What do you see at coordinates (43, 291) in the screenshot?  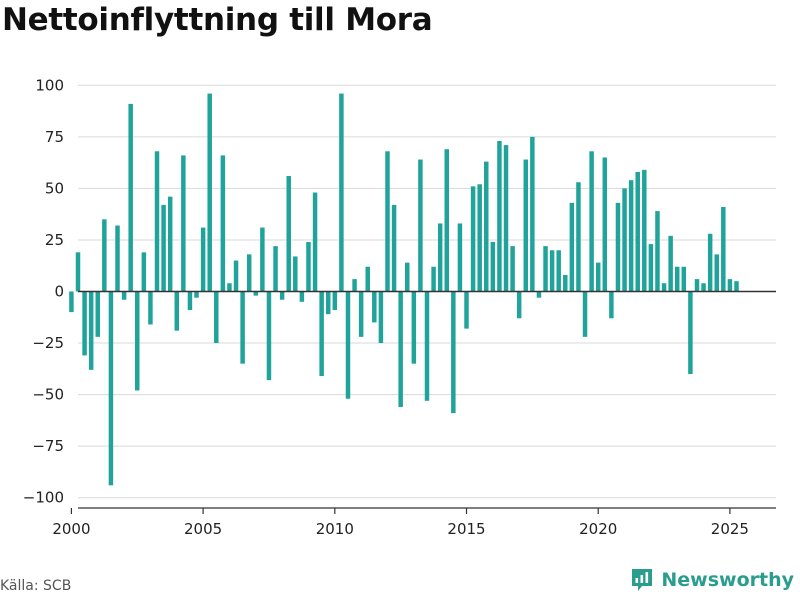 I see `y-axis-labels: 100 75 50 25 0 −25 −50 −75 −100` at bounding box center [43, 291].